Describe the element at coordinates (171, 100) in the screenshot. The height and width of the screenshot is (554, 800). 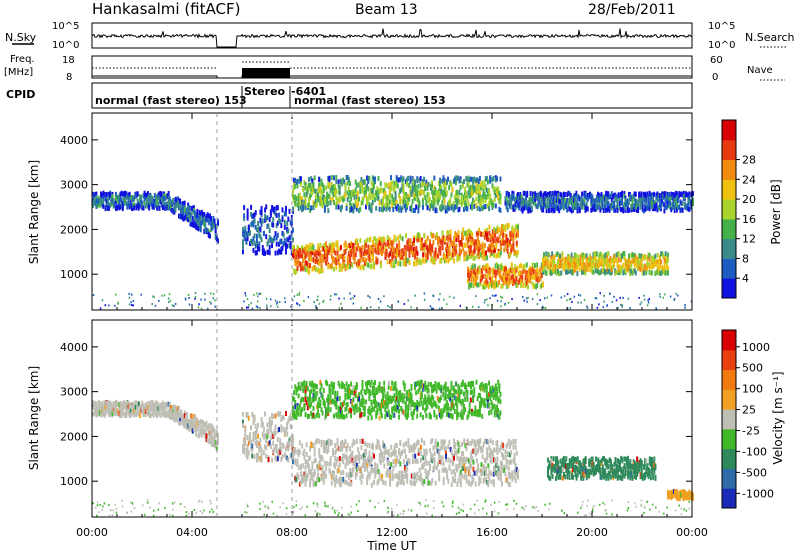
I see `cpid-segment-1: normal (fast stereo) 153` at that location.